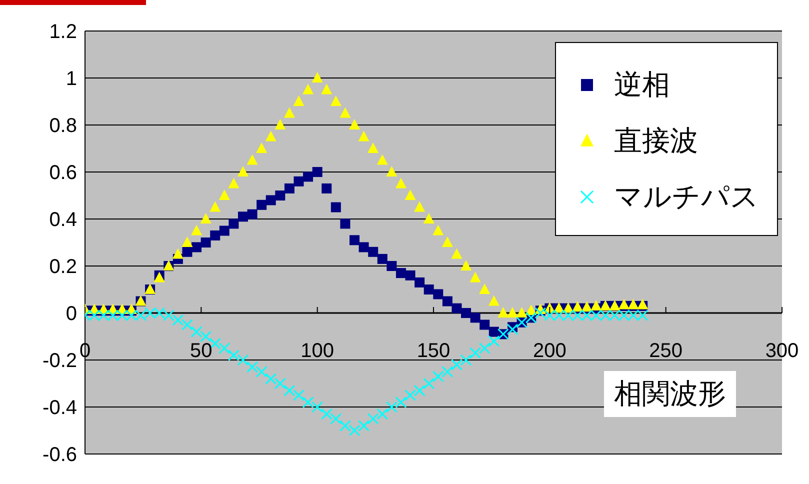 Image resolution: width=809 pixels, height=484 pixels. I want to click on x-tick-label: 150, so click(433, 351).